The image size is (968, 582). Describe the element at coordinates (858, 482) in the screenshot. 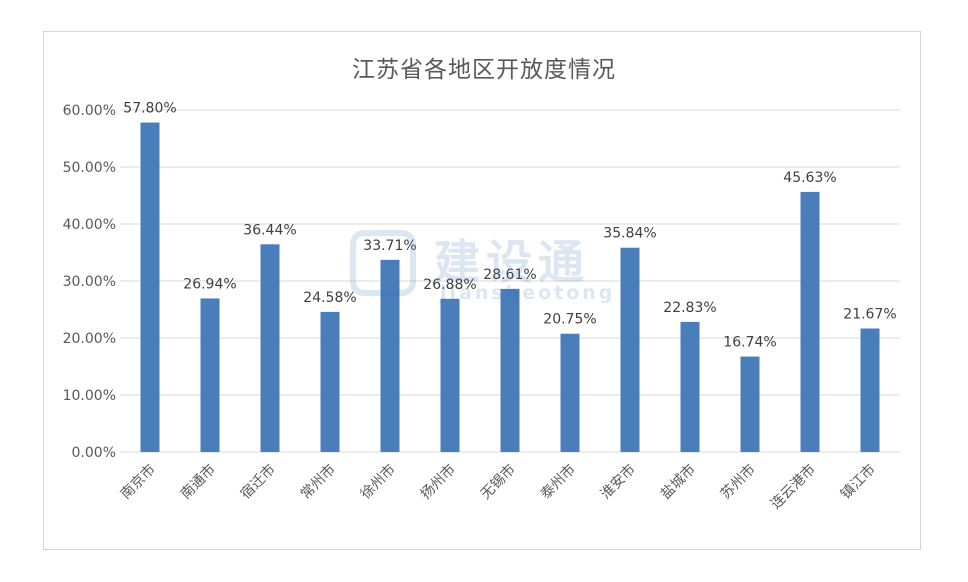

I see `x-tick-label: 镇江市` at that location.